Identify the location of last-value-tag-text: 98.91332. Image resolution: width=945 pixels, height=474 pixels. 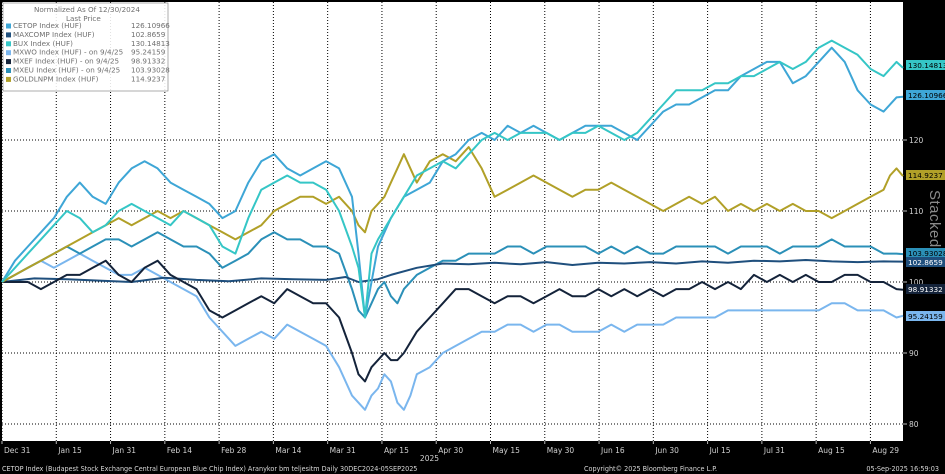
(925, 289).